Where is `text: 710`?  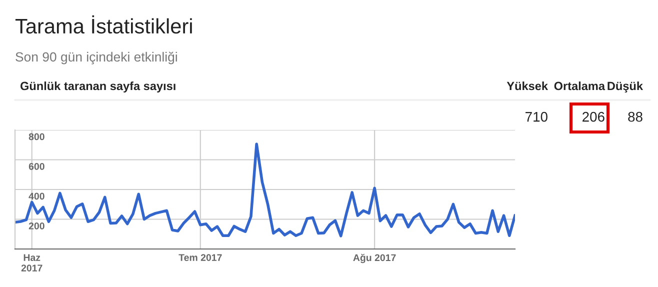 text: 710 is located at coordinates (537, 117).